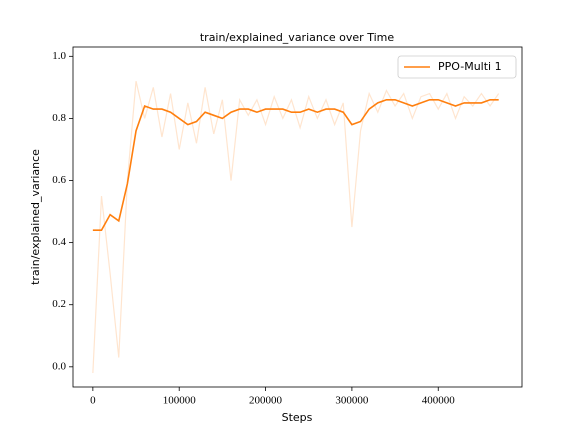  What do you see at coordinates (266, 401) in the screenshot?
I see `x-tick-label: 200000` at bounding box center [266, 401].